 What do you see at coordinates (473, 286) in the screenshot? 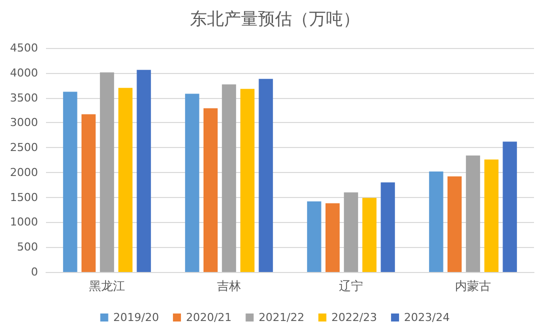
I see `x-tick-label: 内蒙古` at bounding box center [473, 286].